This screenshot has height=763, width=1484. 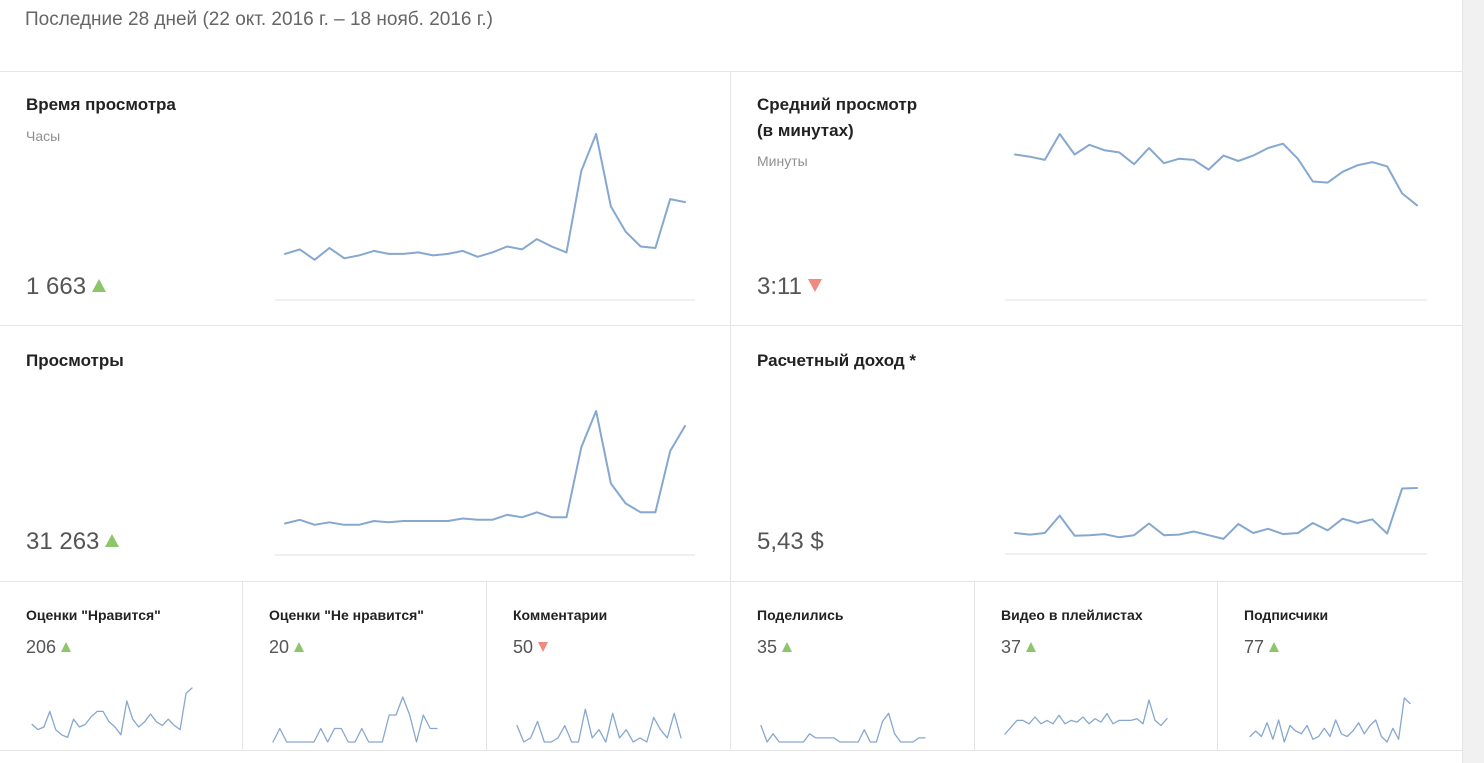 I want to click on card-value: 50, so click(x=531, y=647).